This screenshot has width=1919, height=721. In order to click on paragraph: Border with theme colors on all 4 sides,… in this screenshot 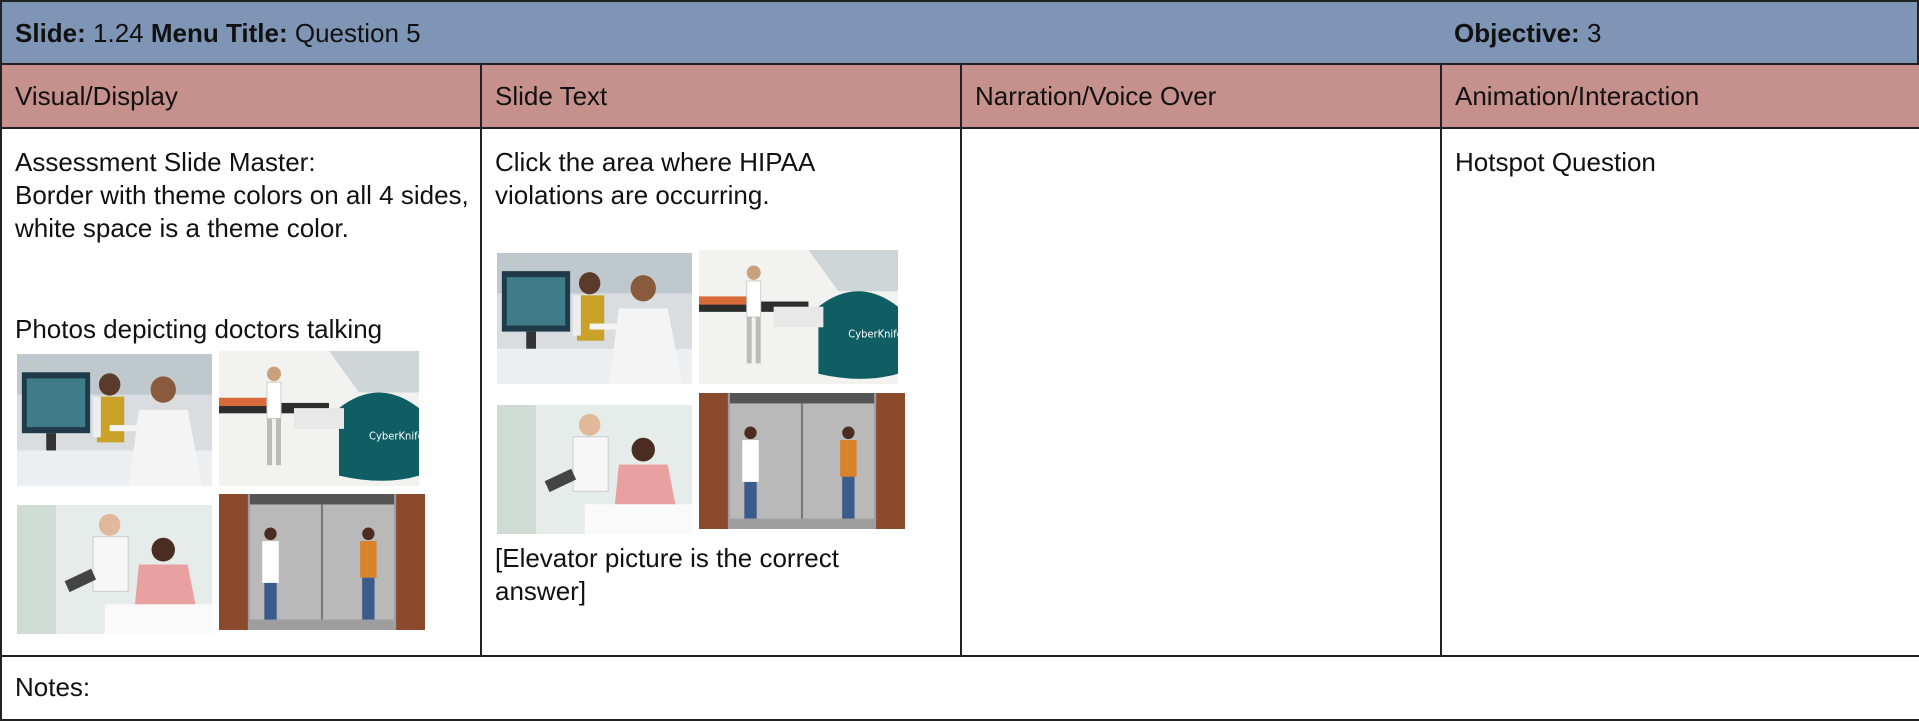, I will do `click(242, 211)`.